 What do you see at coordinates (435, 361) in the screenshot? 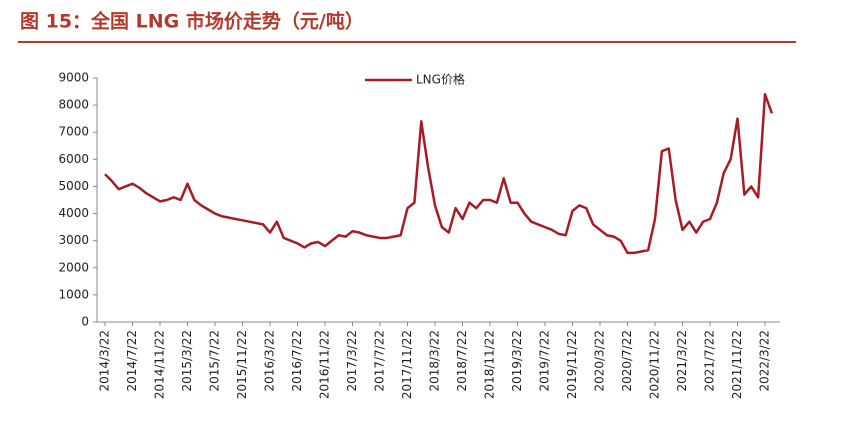
I see `x-tick-label: 2018/3/22` at bounding box center [435, 361].